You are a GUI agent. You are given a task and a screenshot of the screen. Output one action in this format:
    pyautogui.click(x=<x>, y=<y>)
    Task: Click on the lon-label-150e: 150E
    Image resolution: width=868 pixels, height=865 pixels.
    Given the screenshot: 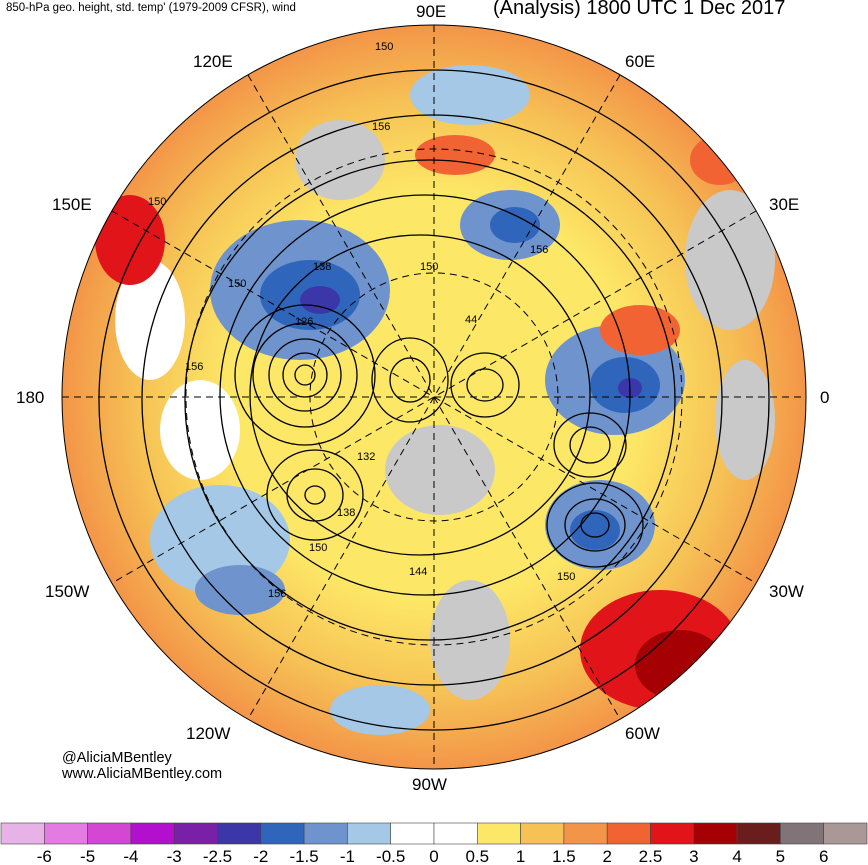 What is the action you would take?
    pyautogui.click(x=72, y=204)
    